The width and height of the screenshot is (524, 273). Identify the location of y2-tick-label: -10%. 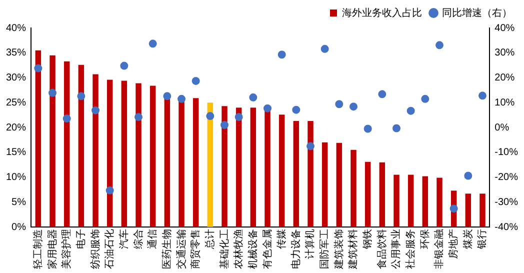
(506, 152).